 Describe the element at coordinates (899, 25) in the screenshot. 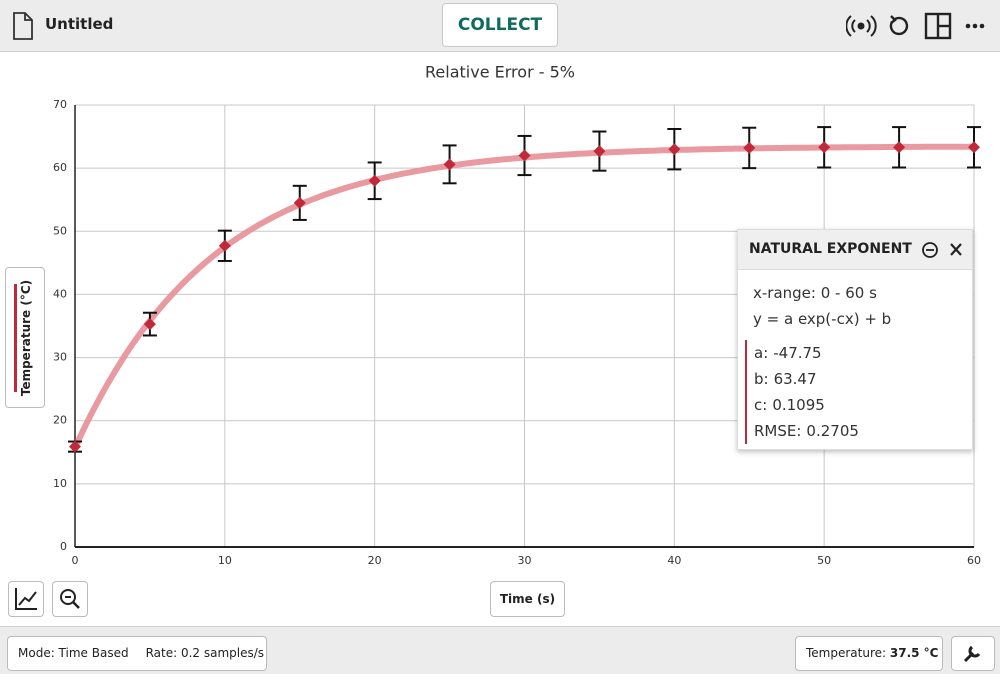

I see `reset-icon` at that location.